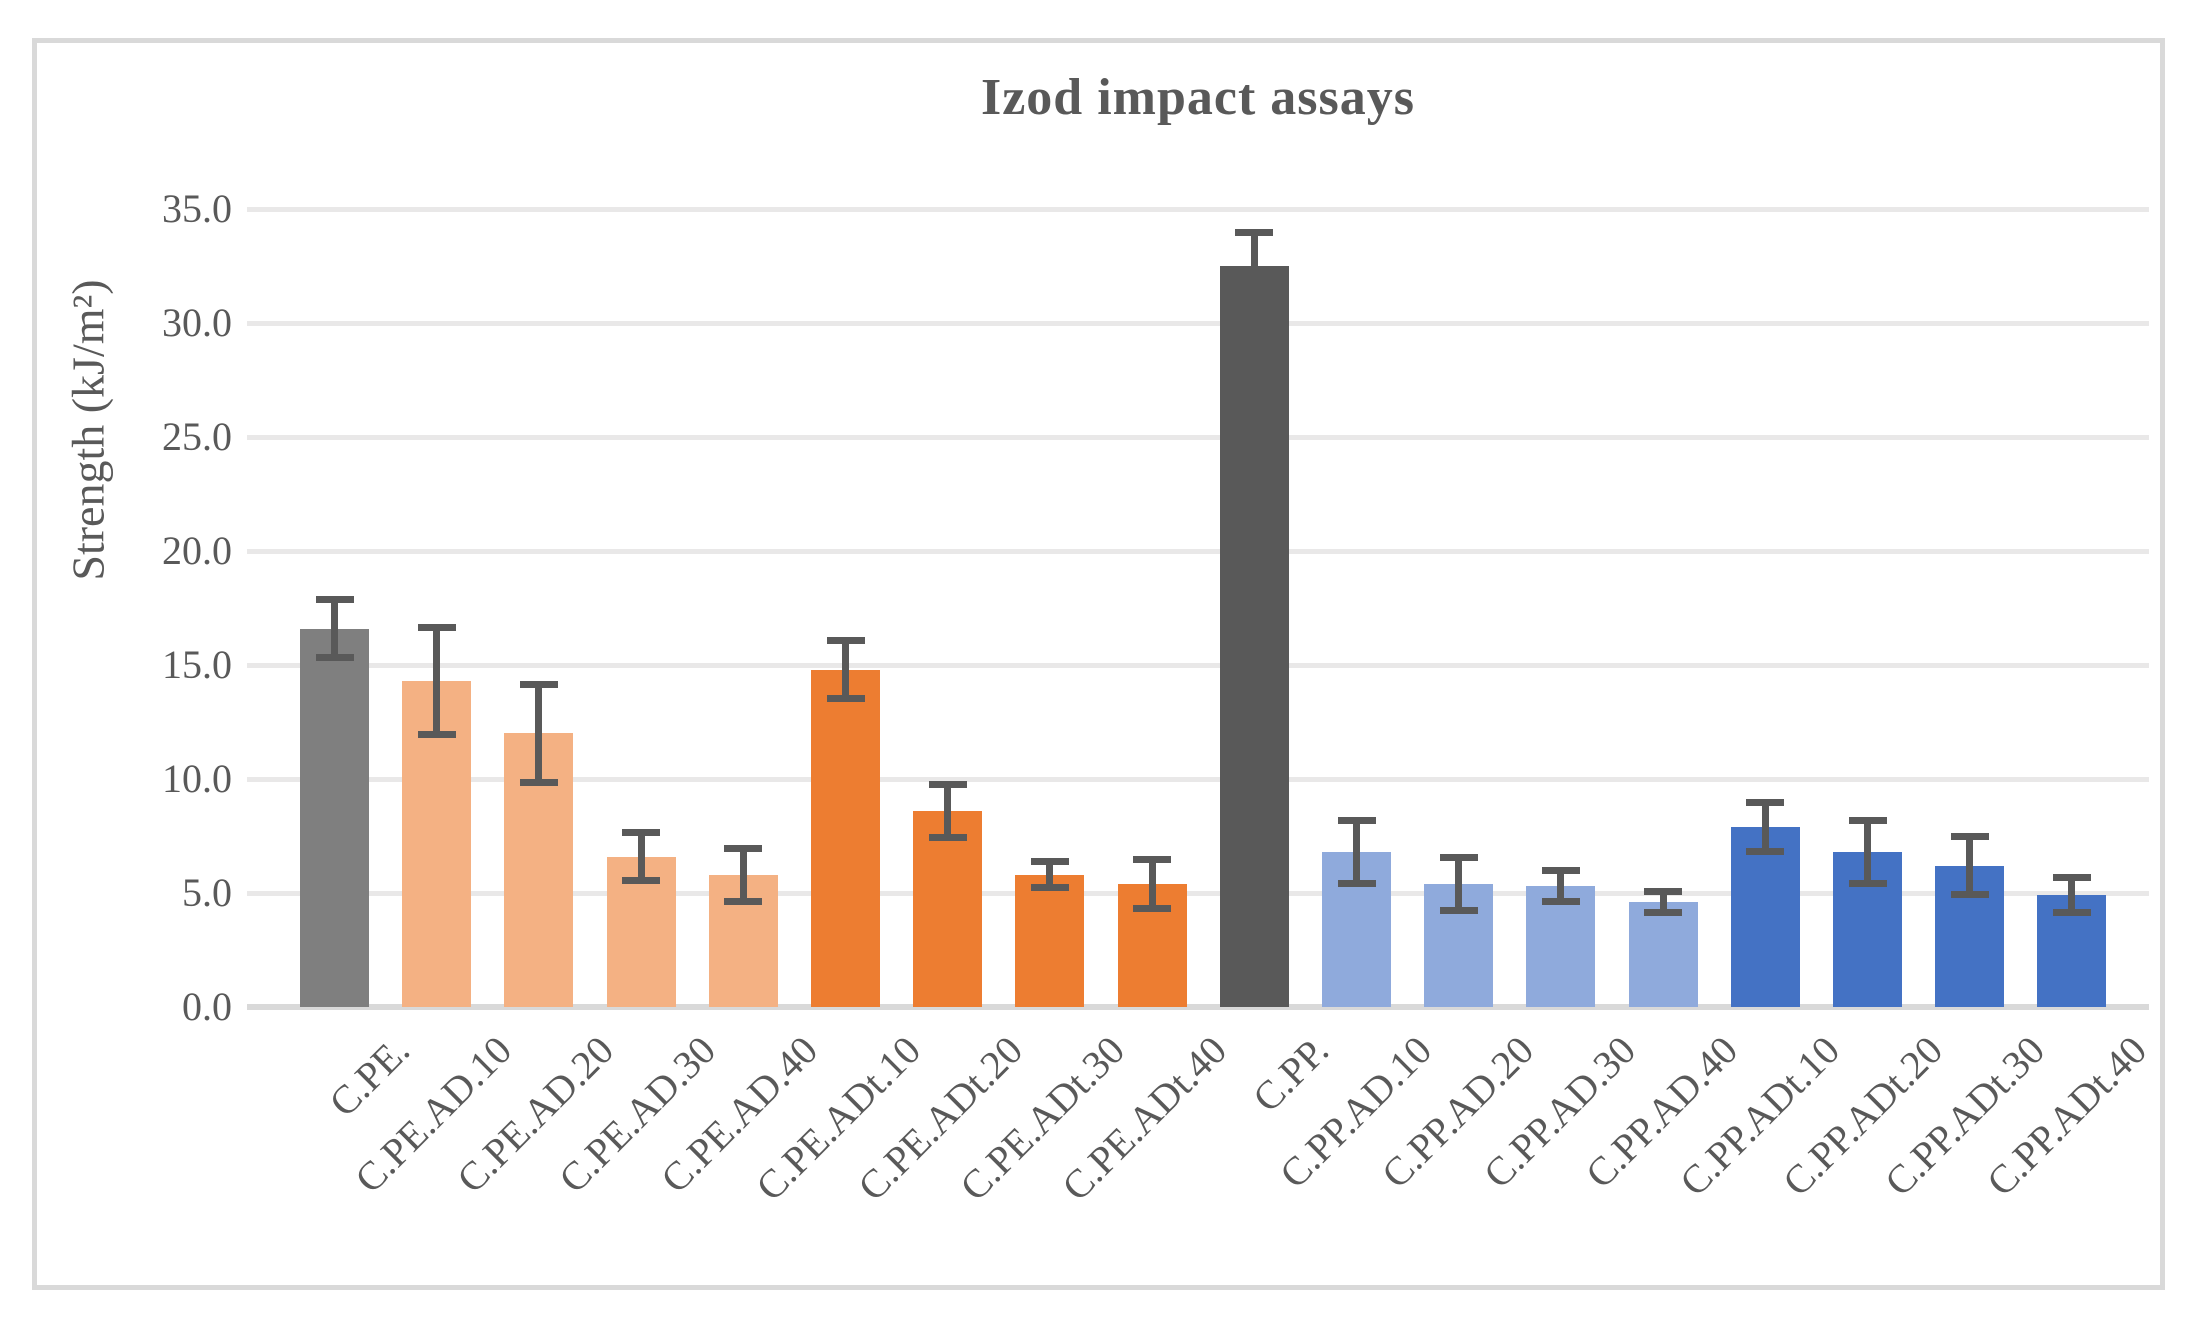 The height and width of the screenshot is (1335, 2194). What do you see at coordinates (1050, 940) in the screenshot?
I see `bar-C.PE.ADt.30` at bounding box center [1050, 940].